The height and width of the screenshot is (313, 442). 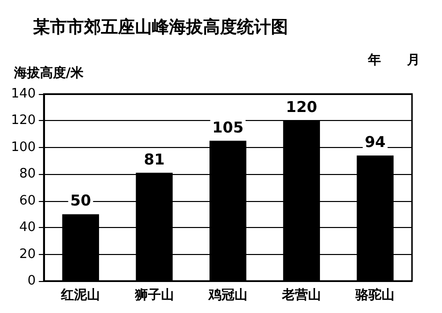 I want to click on y-axis-title: 海拔高度/米, so click(x=48, y=73).